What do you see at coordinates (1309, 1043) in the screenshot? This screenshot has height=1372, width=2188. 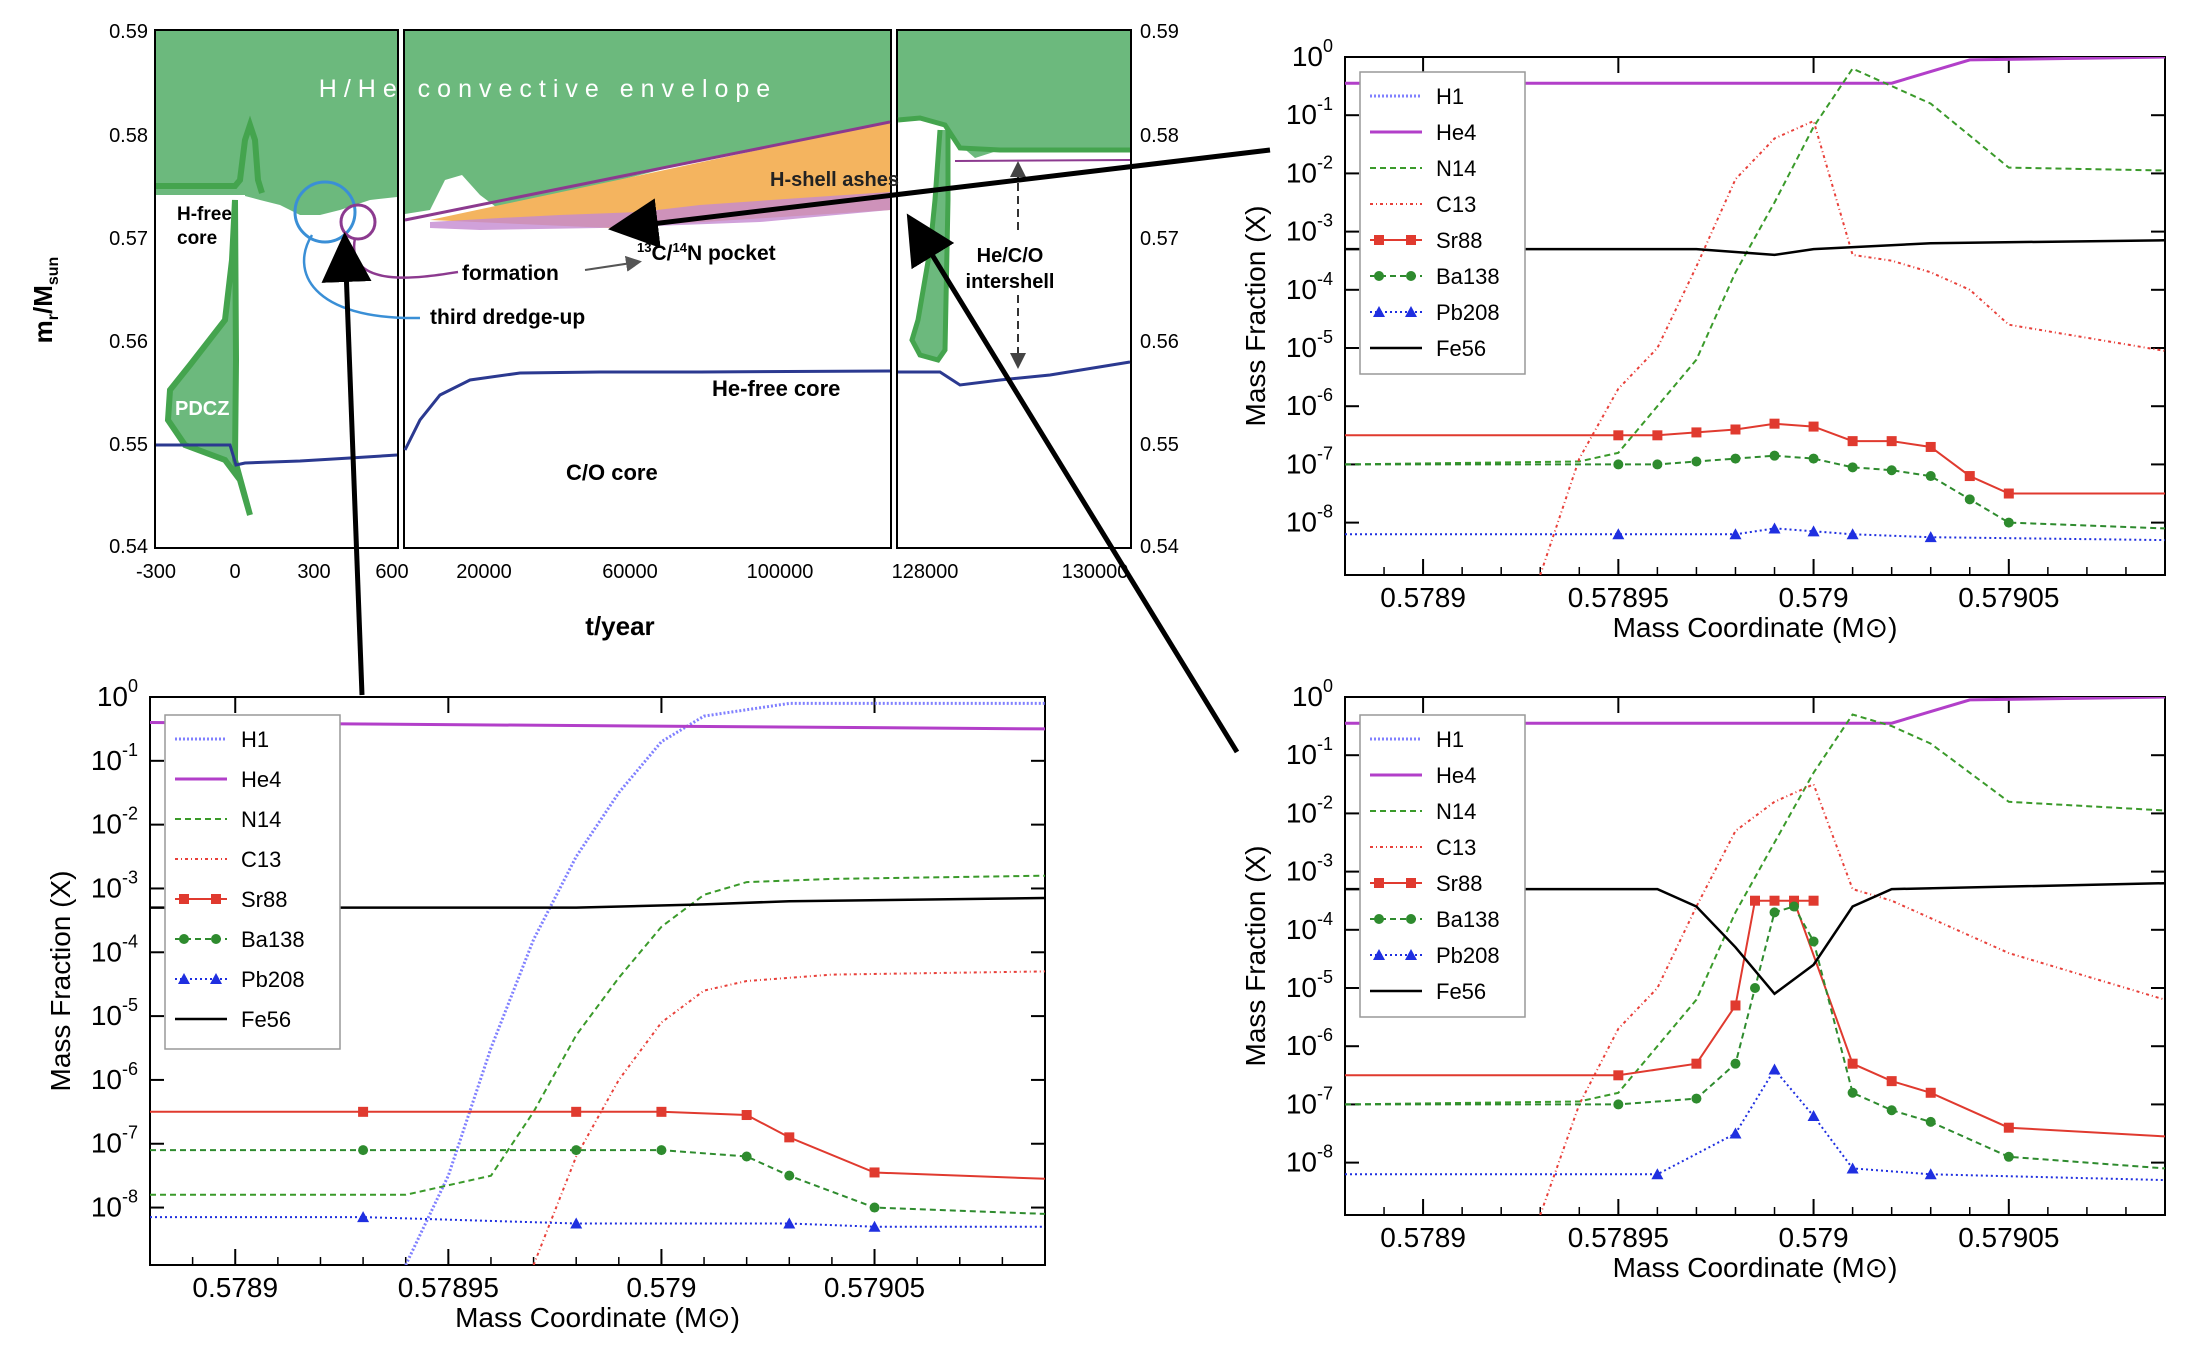 I see `y-tick-label: 10⁻⁶` at bounding box center [1309, 1043].